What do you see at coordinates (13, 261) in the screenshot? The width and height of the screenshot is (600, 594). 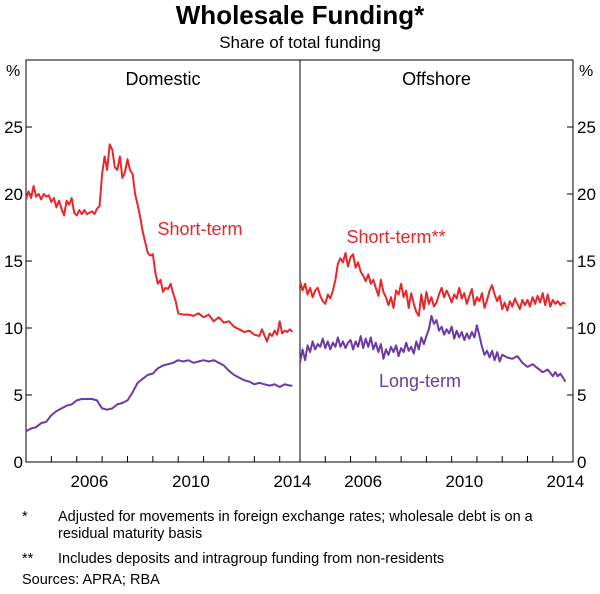 I see `y-tick-label-left: 15` at bounding box center [13, 261].